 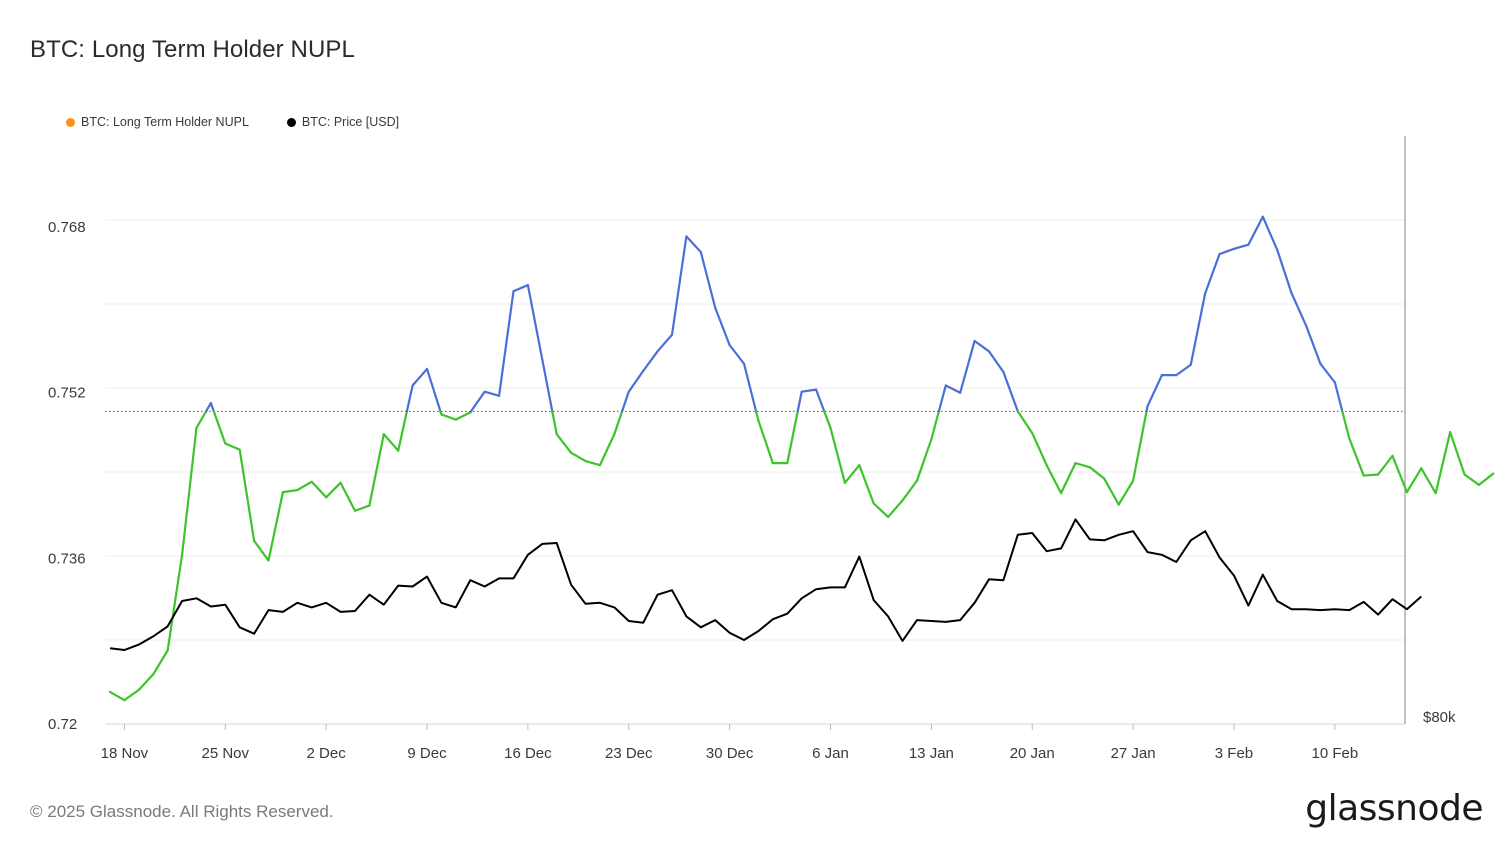 I want to click on x-tick-label: 18 Nov, so click(x=125, y=753).